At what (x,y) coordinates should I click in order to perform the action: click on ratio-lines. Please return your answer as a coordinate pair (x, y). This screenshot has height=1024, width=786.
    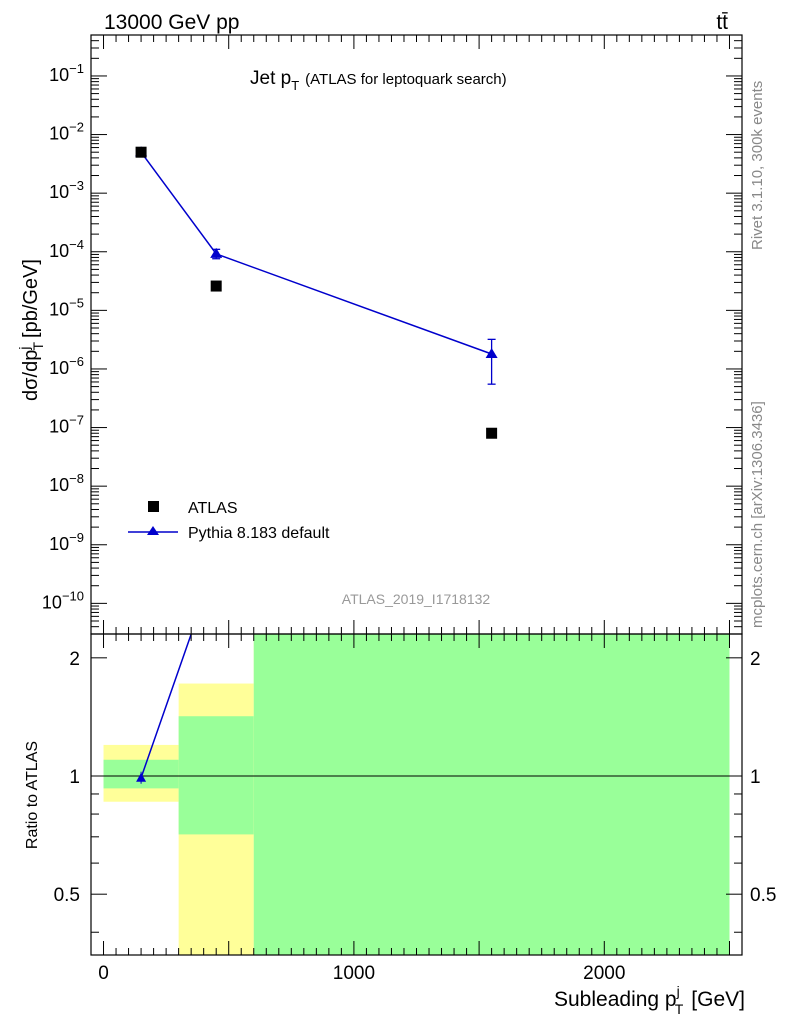
    Looking at the image, I should click on (416, 709).